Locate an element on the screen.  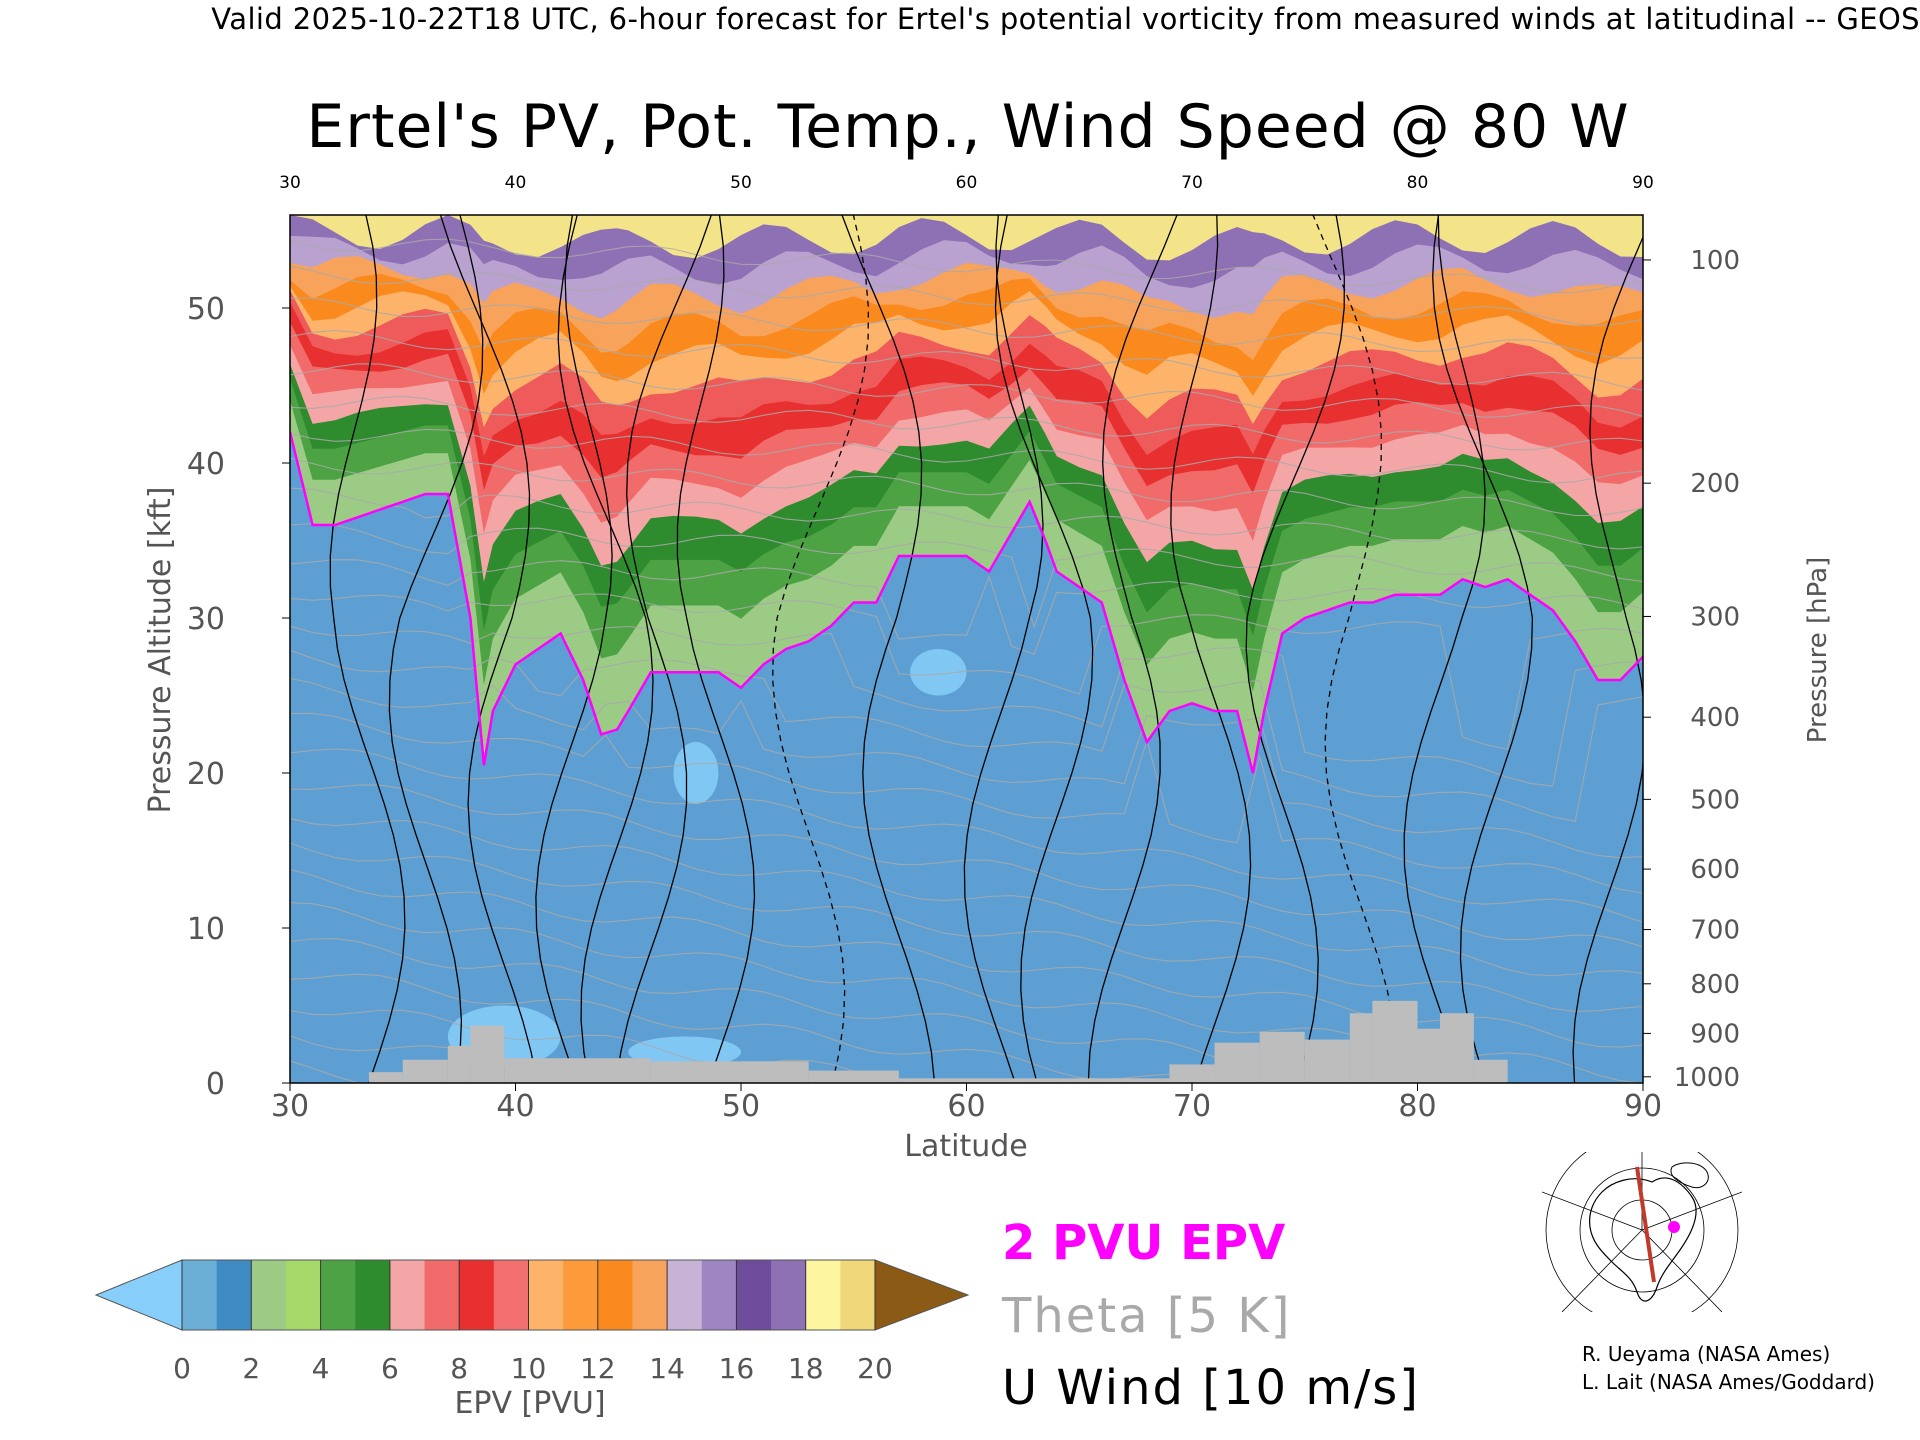
y-tick-label: 10 is located at coordinates (206, 929).